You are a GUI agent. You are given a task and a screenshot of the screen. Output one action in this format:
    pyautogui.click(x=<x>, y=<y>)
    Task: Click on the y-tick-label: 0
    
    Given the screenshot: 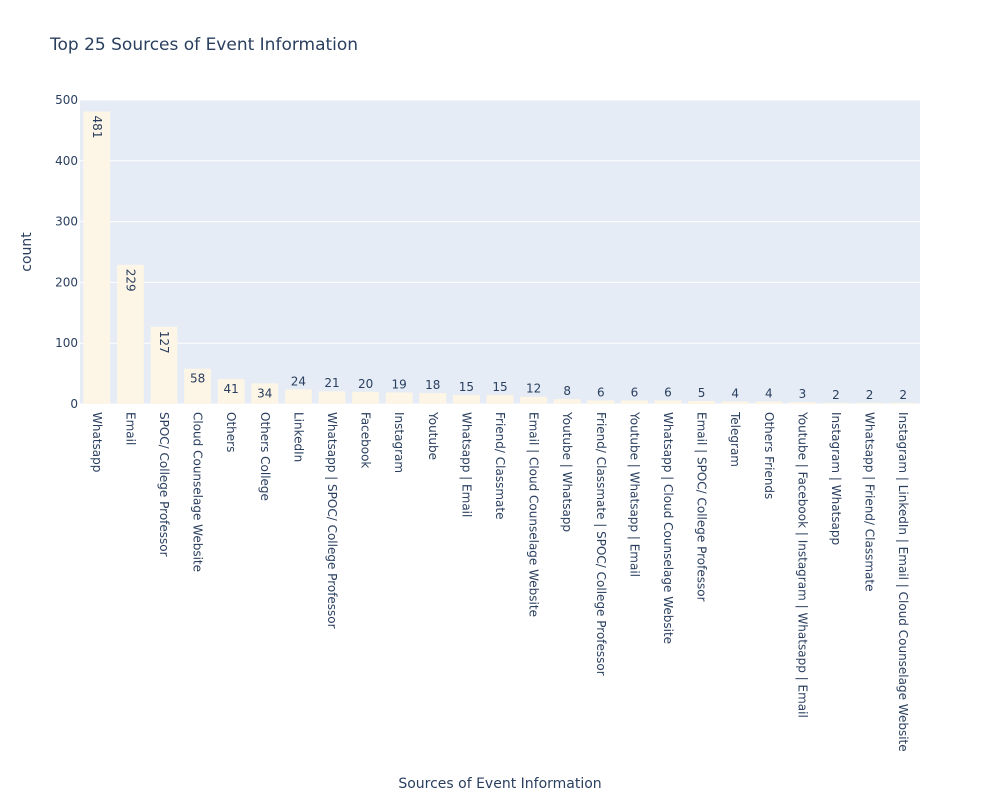 What is the action you would take?
    pyautogui.click(x=74, y=404)
    